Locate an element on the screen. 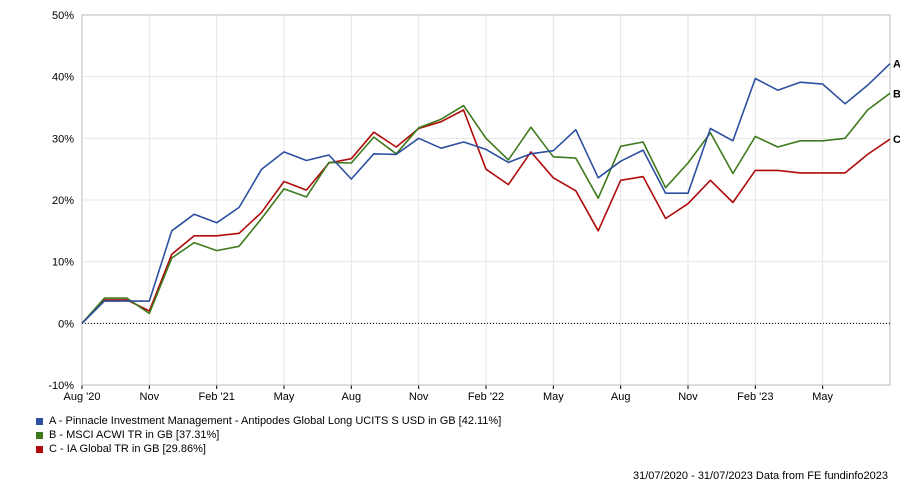  legend-item-c: C - IA Global TR in GB [29.86%] is located at coordinates (268, 449).